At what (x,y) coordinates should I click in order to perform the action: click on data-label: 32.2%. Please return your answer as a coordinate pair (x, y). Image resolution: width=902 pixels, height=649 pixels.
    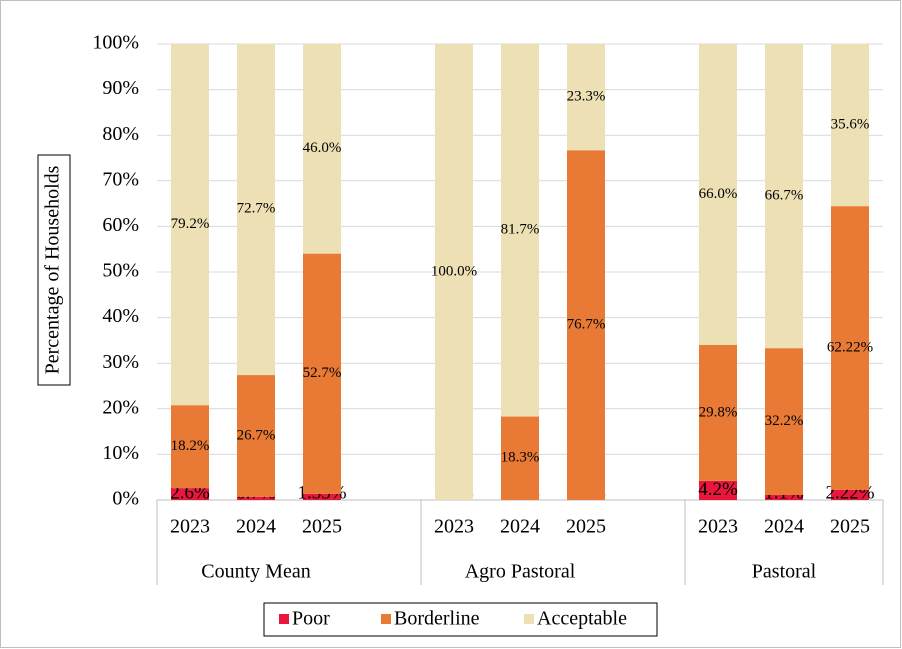
    Looking at the image, I should click on (784, 421).